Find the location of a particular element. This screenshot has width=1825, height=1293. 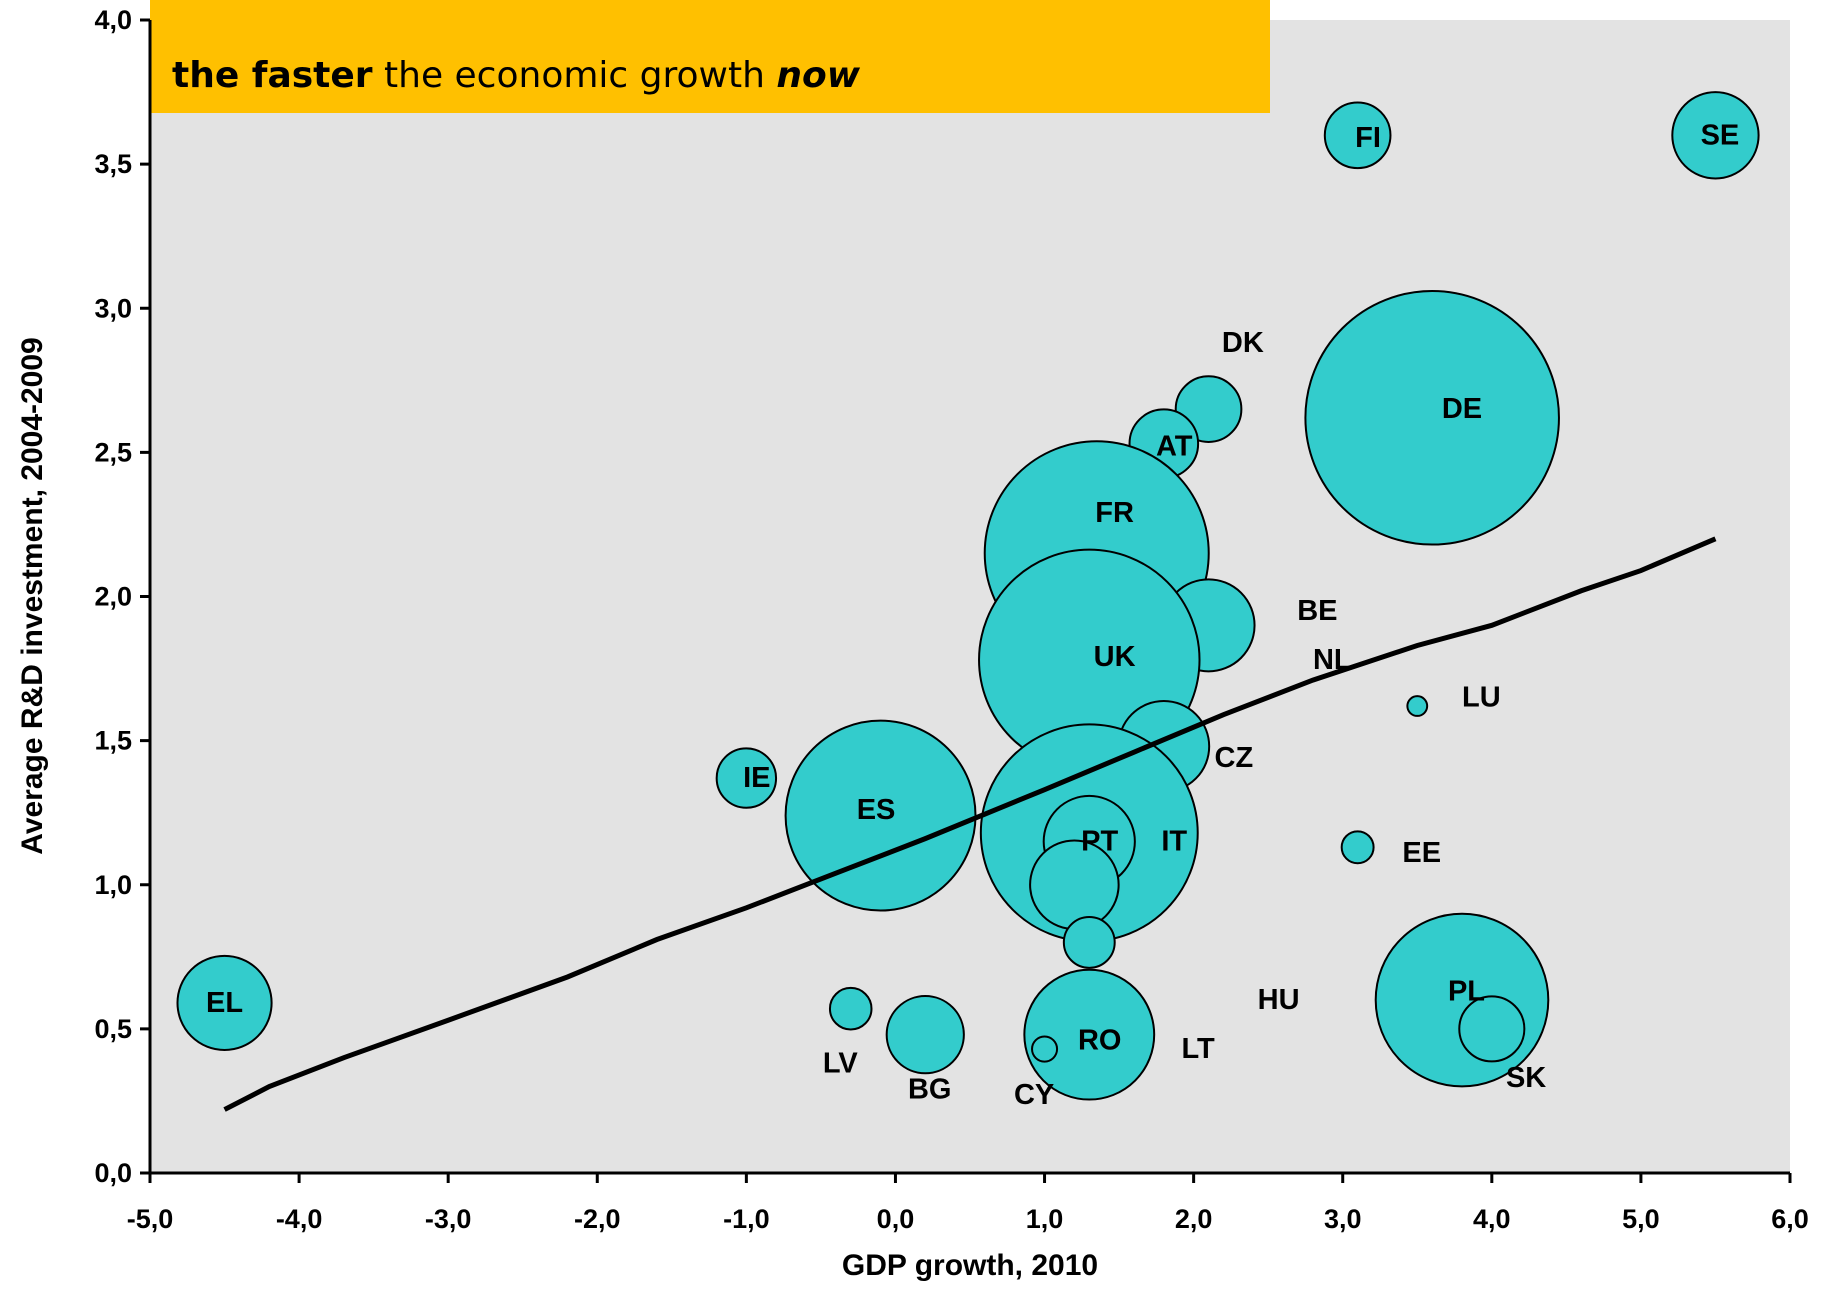

y-tick-label: 3,0 is located at coordinates (113, 308).